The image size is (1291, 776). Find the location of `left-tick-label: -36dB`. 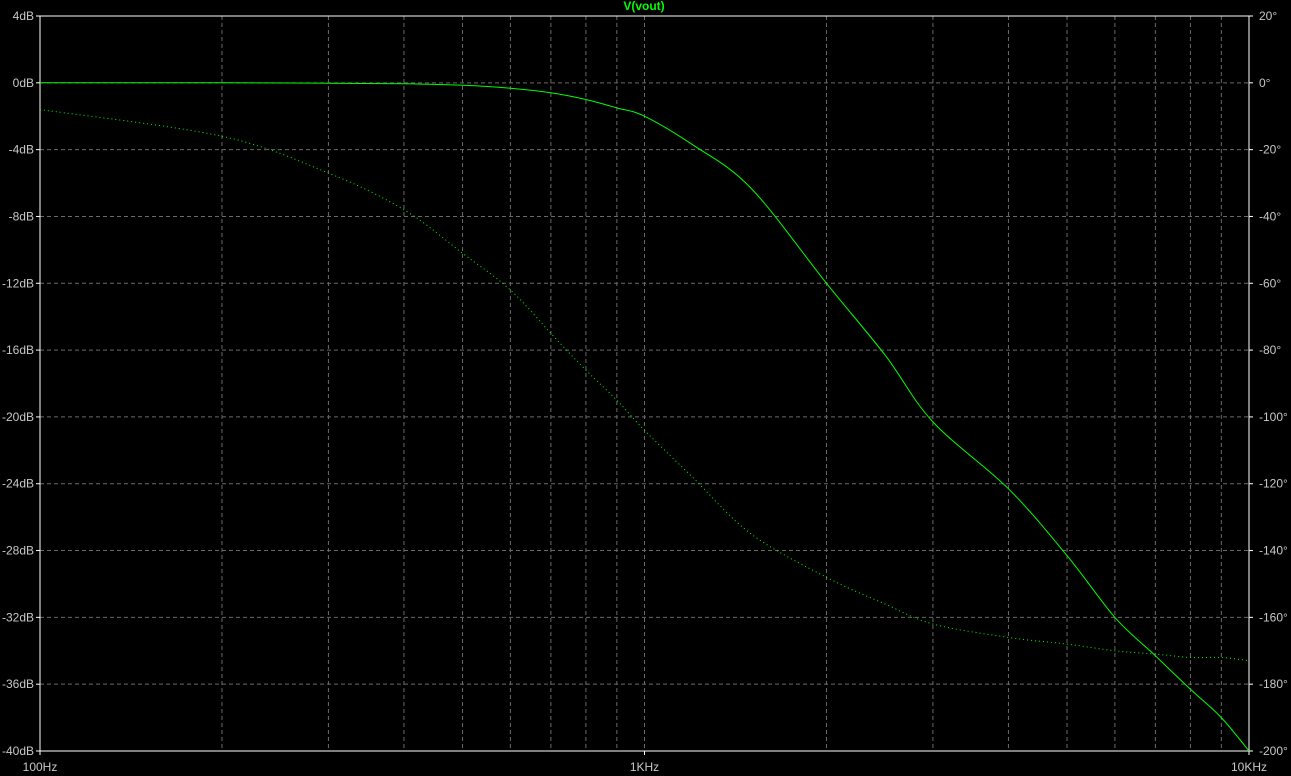

left-tick-label: -36dB is located at coordinates (18, 684).